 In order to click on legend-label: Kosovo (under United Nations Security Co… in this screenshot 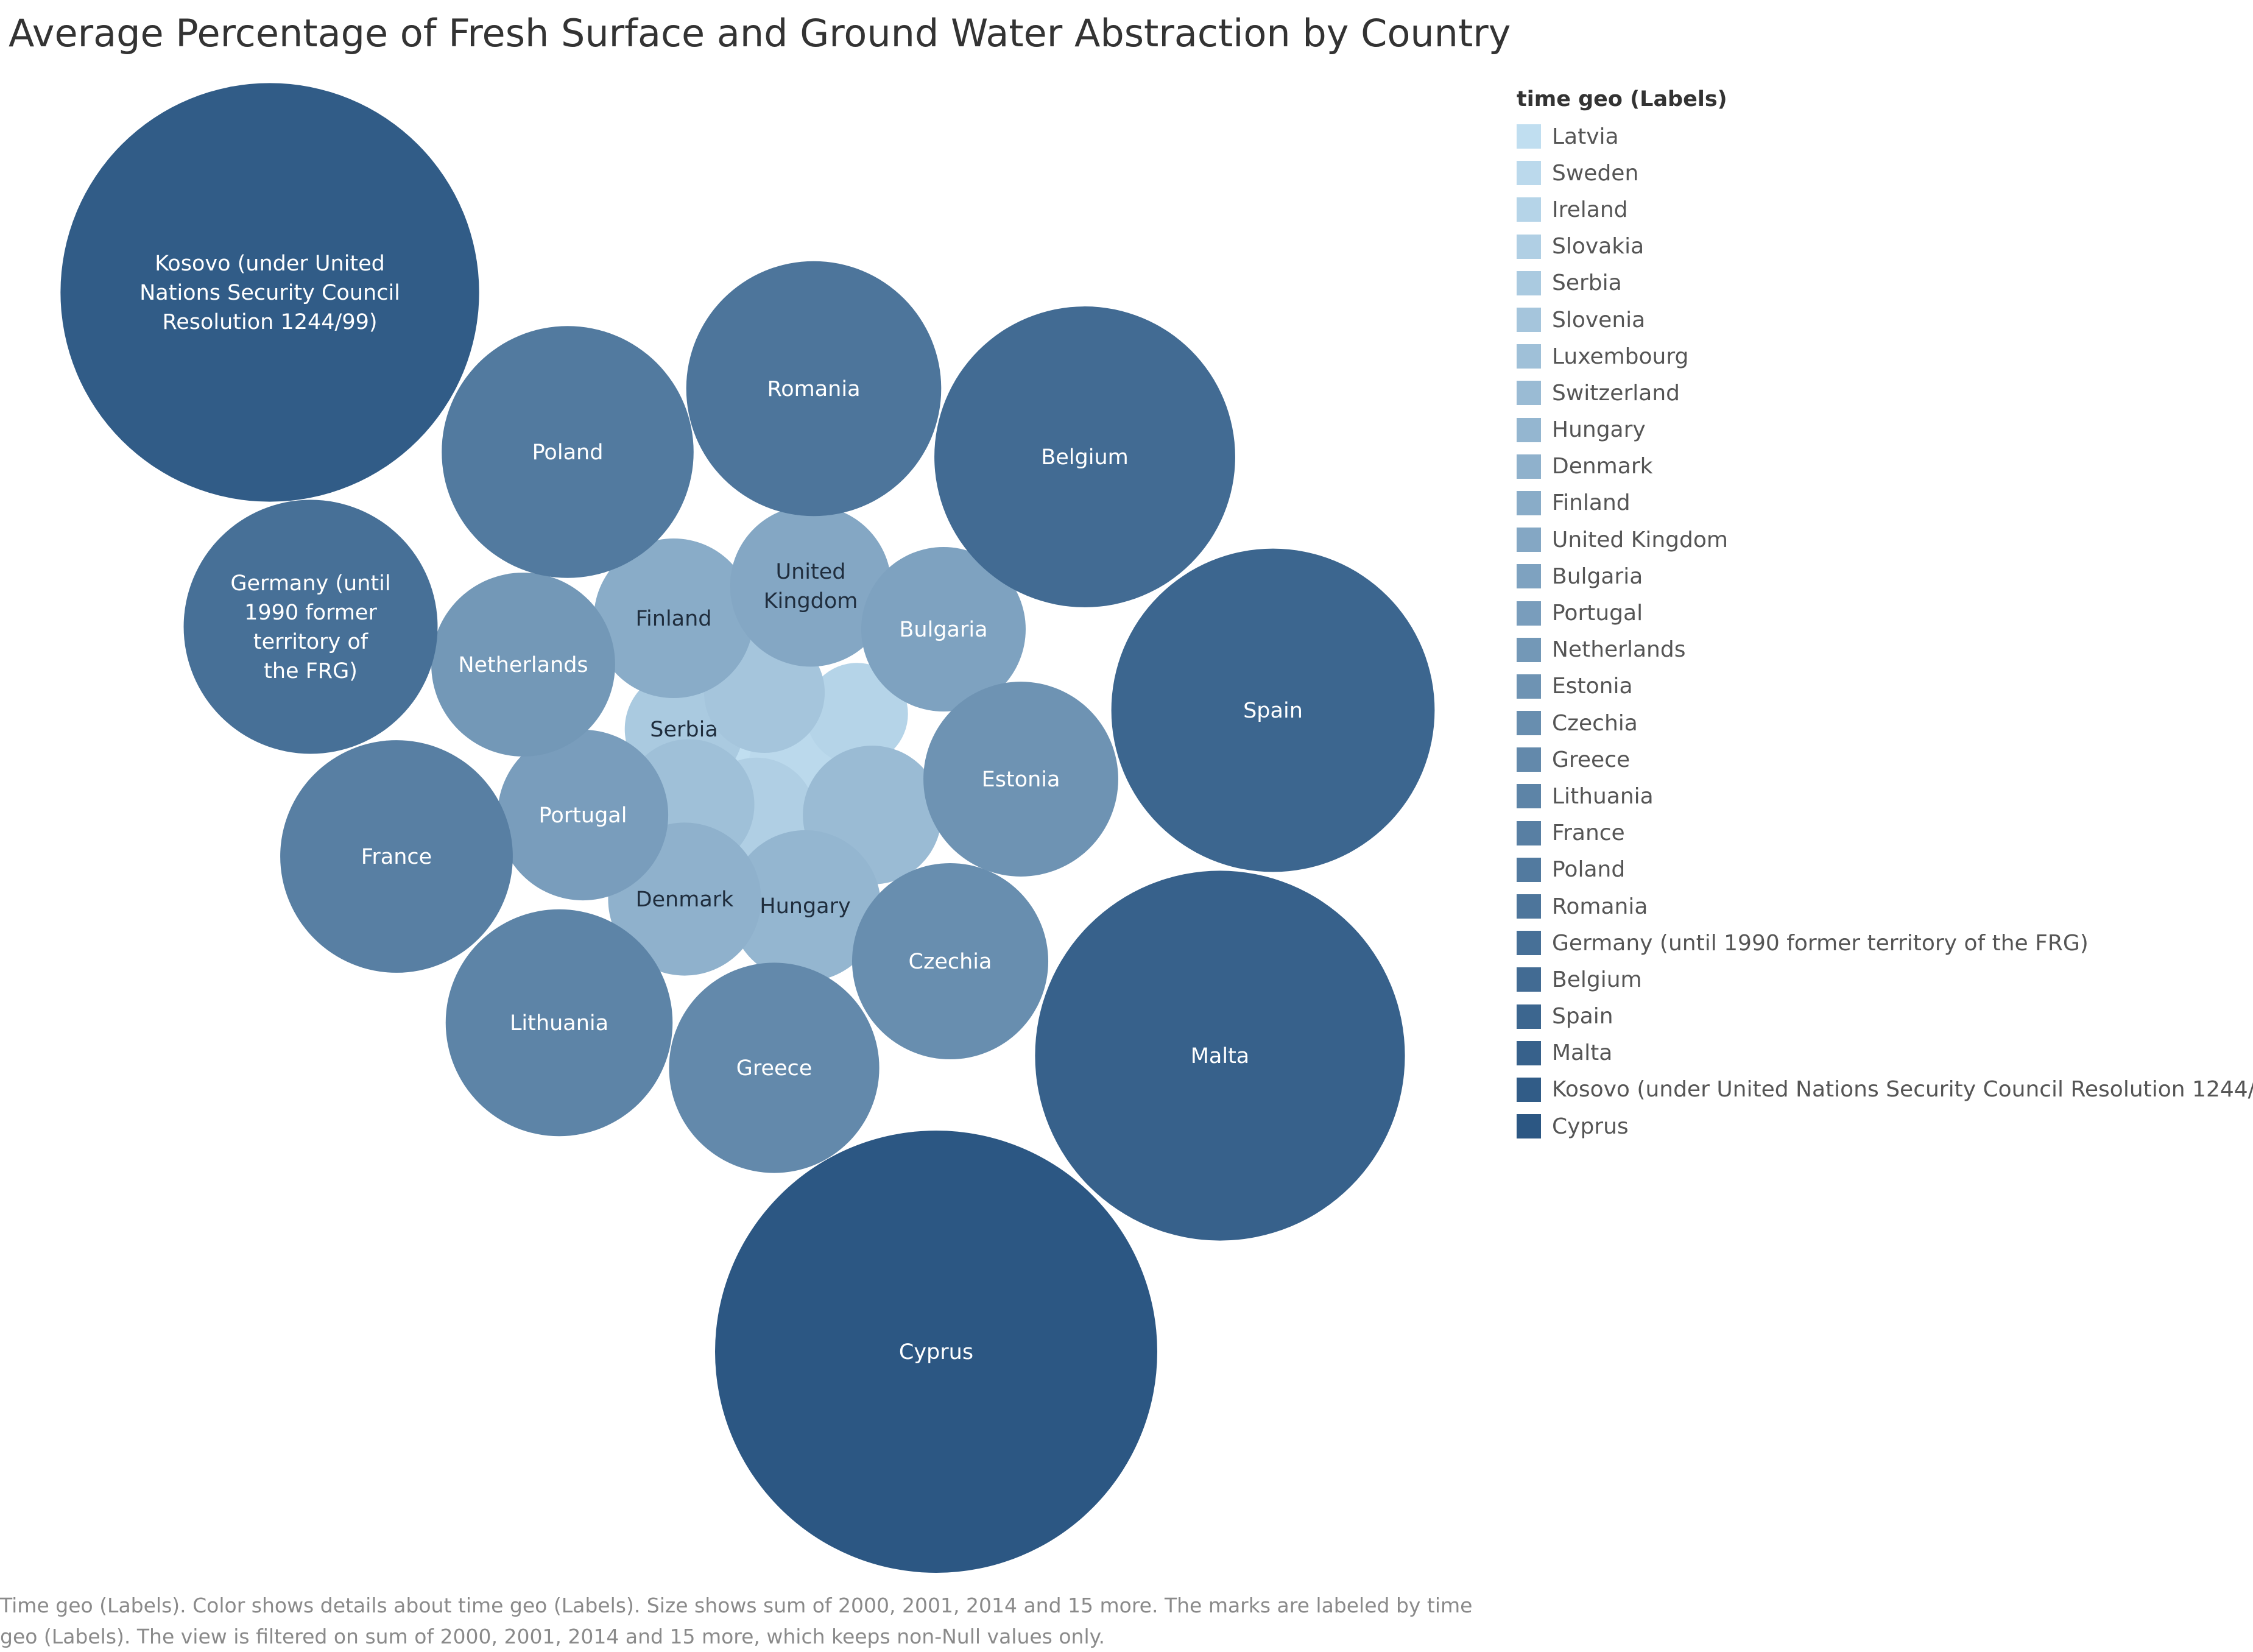, I will do `click(1902, 1090)`.